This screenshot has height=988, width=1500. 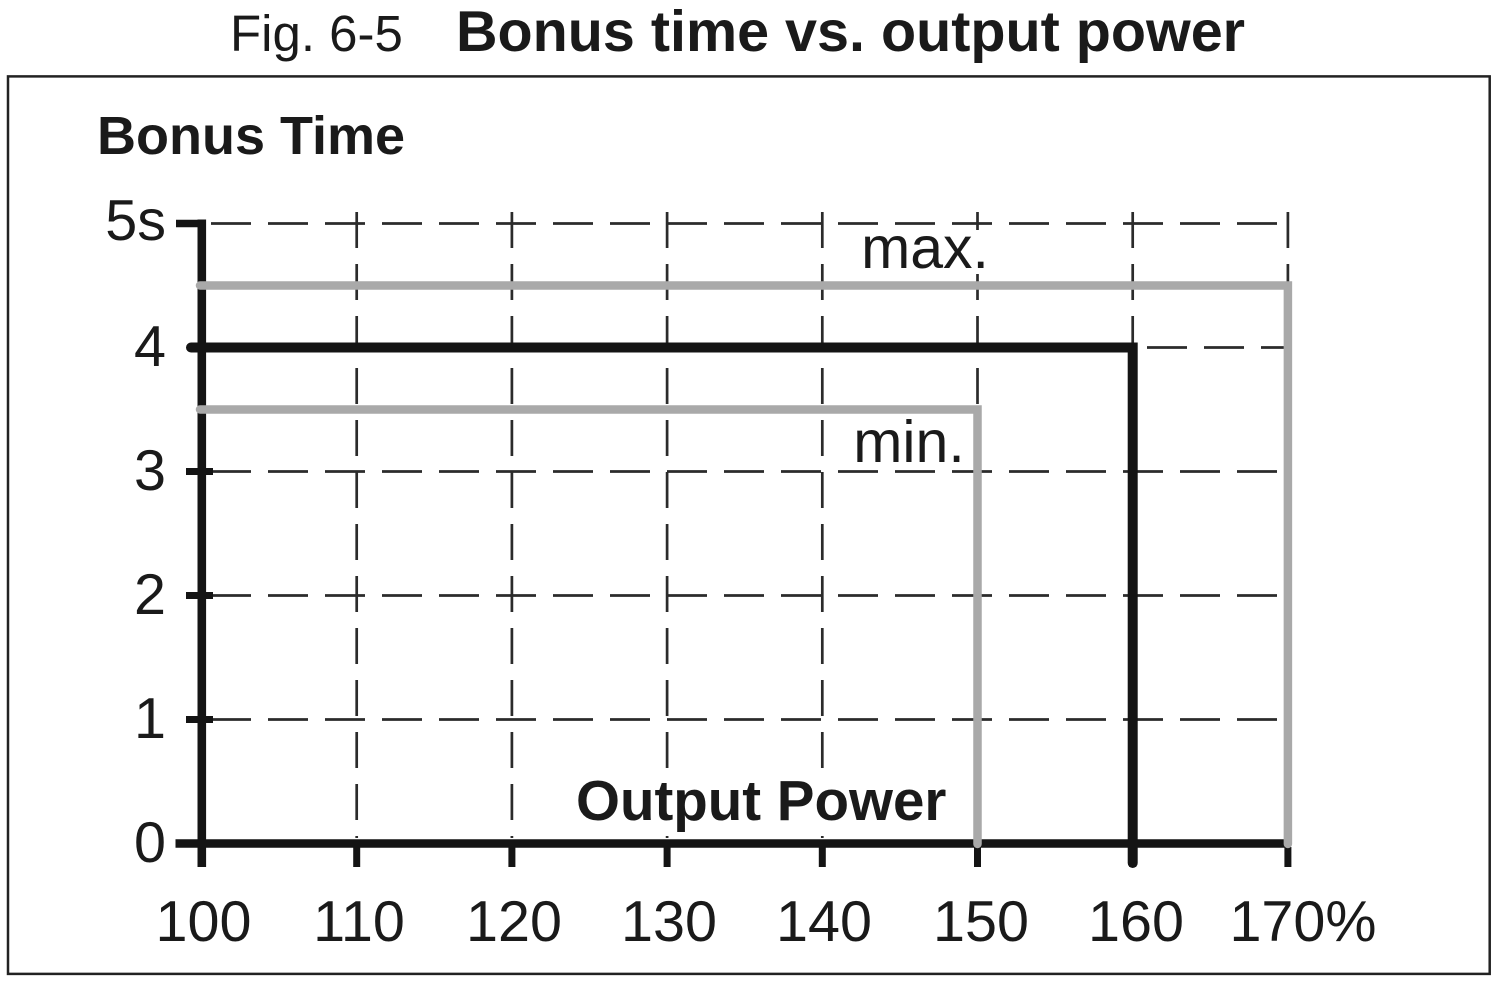 I want to click on svg-text: 160, so click(x=1136, y=922).